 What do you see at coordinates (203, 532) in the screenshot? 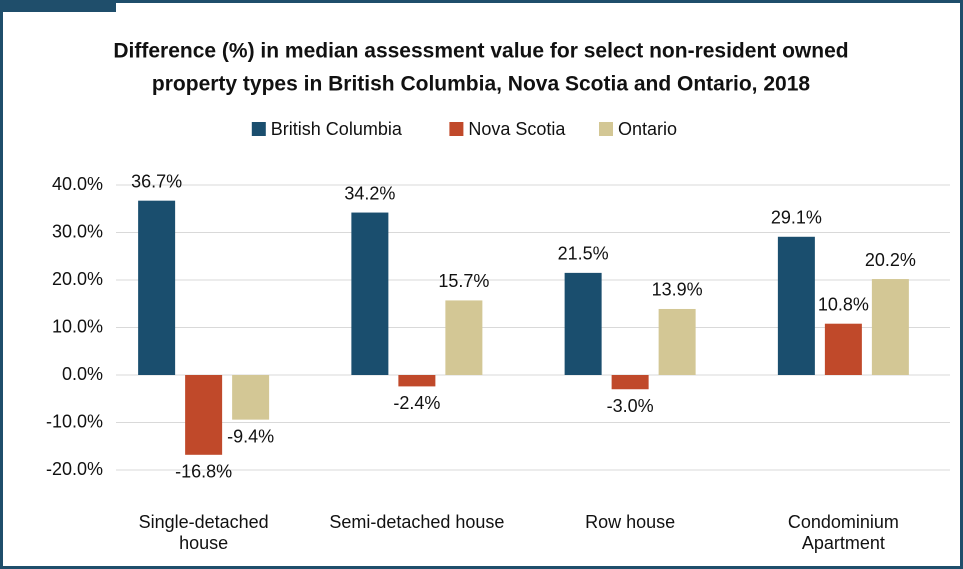
I see `x-tick-label: Single-detached house` at bounding box center [203, 532].